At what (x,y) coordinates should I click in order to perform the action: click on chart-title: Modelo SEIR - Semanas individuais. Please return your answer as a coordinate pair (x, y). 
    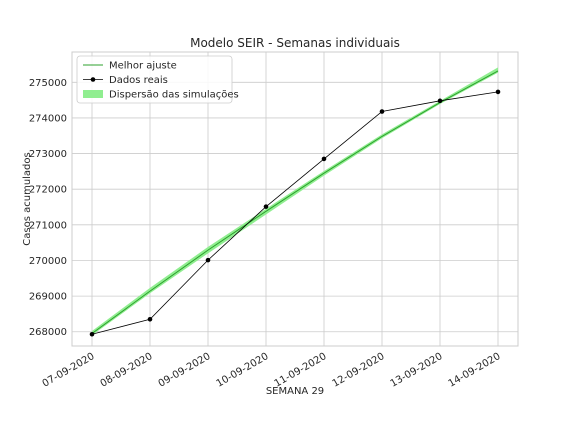
    Looking at the image, I should click on (295, 43).